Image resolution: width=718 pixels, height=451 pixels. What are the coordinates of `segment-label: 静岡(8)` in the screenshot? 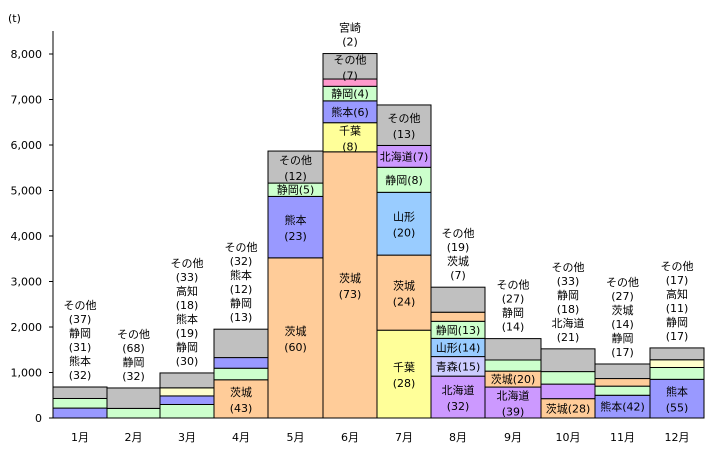 It's located at (404, 180).